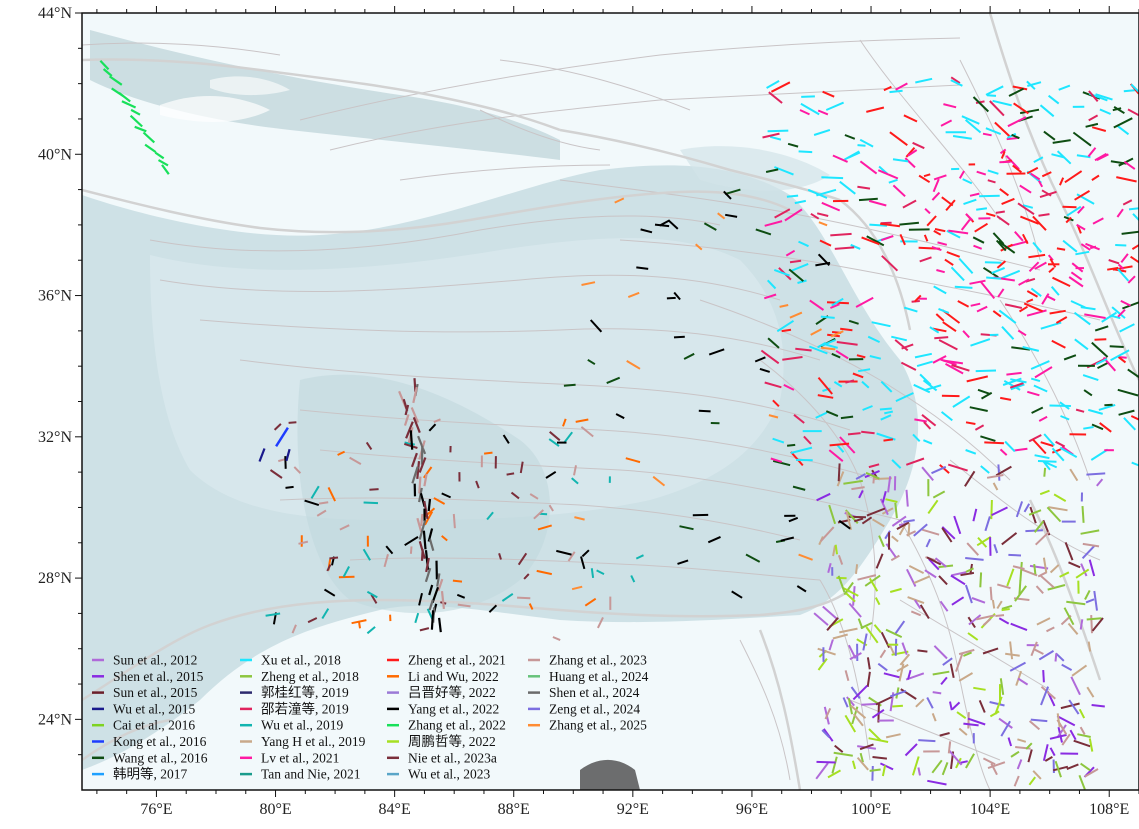 The height and width of the screenshot is (829, 1139). What do you see at coordinates (150, 774) in the screenshot?
I see `legend-label: 韩明等, 2017` at bounding box center [150, 774].